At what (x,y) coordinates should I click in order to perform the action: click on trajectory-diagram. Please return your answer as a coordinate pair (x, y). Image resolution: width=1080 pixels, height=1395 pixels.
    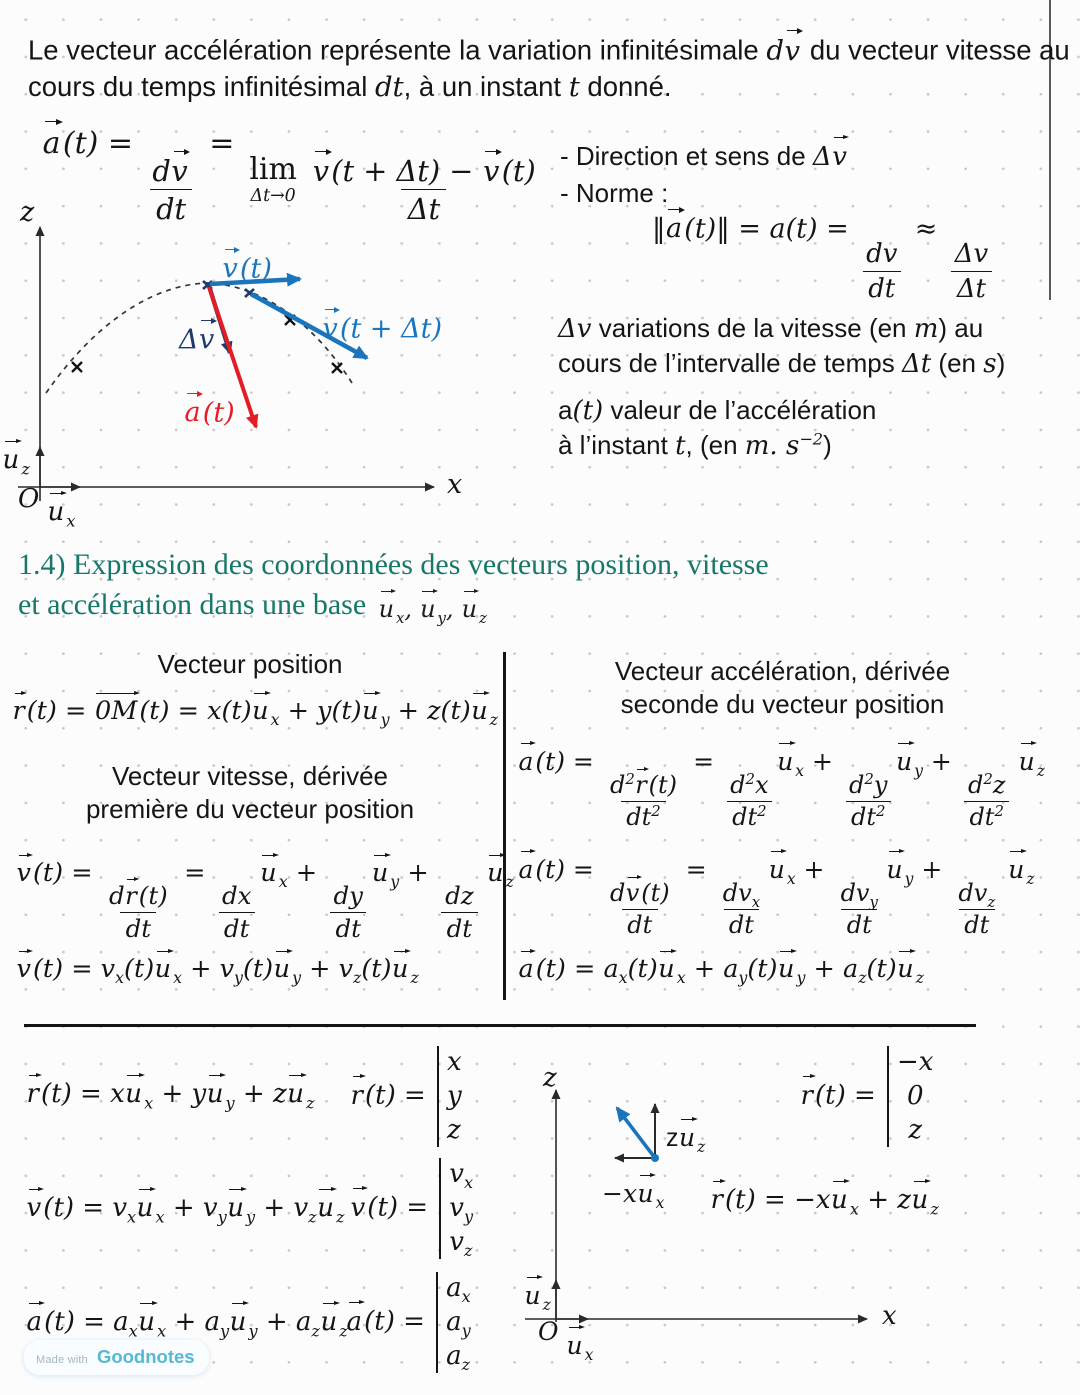
    Looking at the image, I should click on (226, 363).